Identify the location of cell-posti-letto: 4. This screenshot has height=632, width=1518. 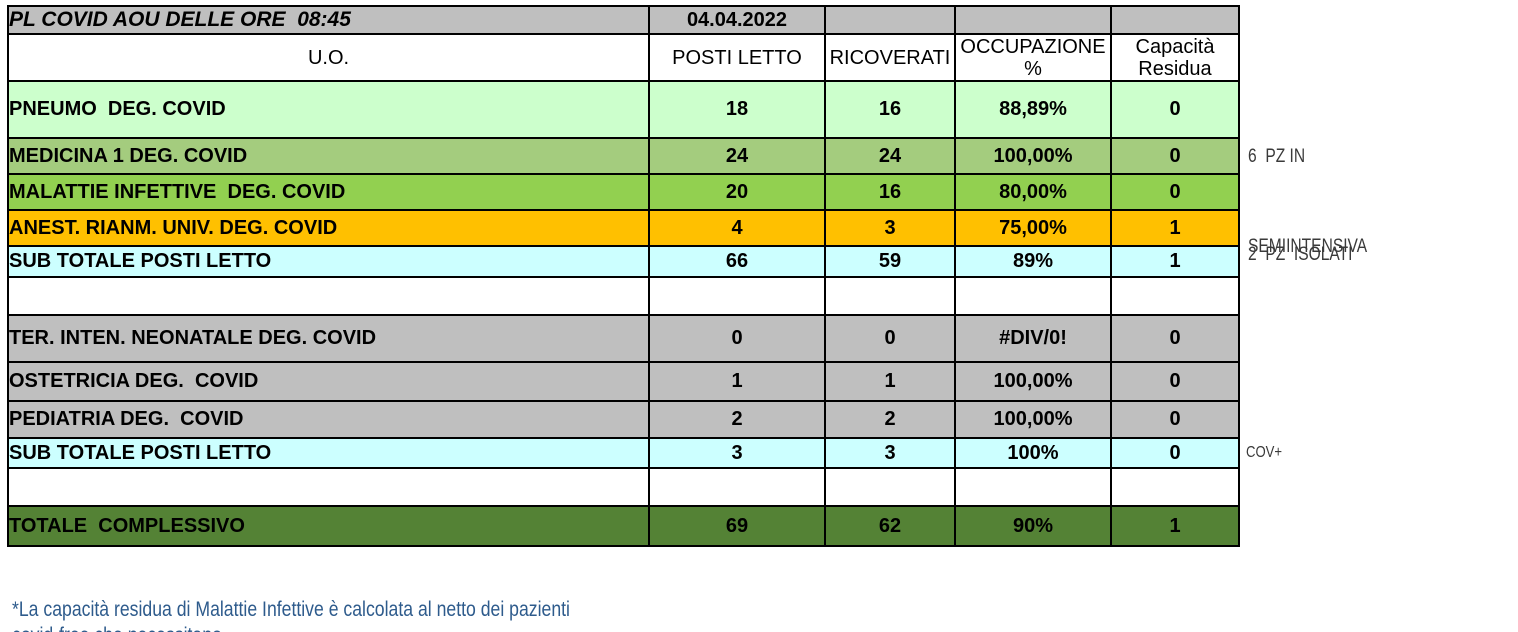
(737, 228).